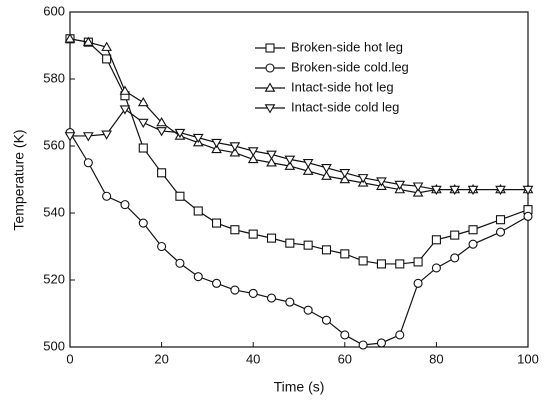 The height and width of the screenshot is (404, 546). Describe the element at coordinates (347, 46) in the screenshot. I see `legend-label: Broken-side hot leg` at that location.